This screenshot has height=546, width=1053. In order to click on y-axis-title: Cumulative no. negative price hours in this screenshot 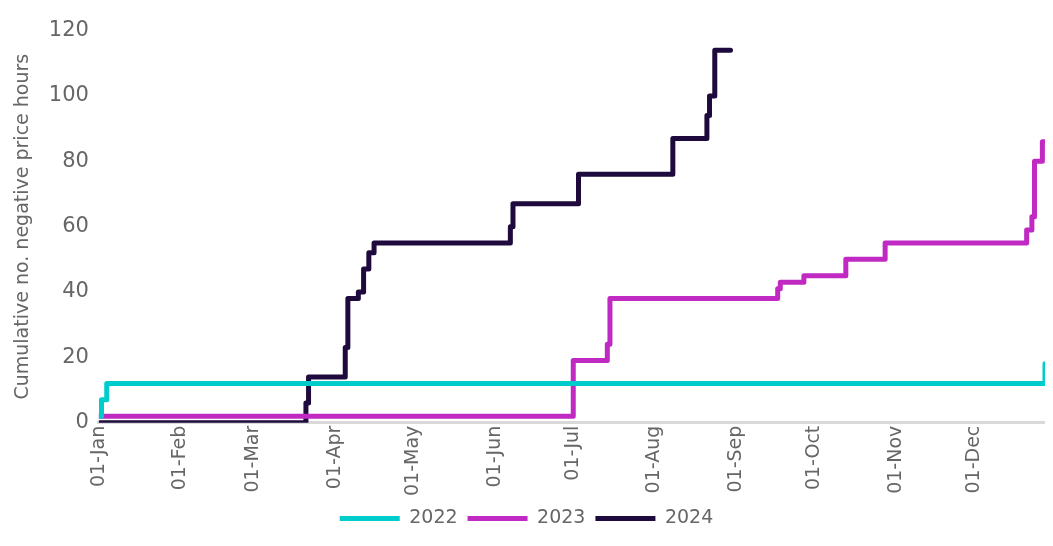, I will do `click(21, 226)`.